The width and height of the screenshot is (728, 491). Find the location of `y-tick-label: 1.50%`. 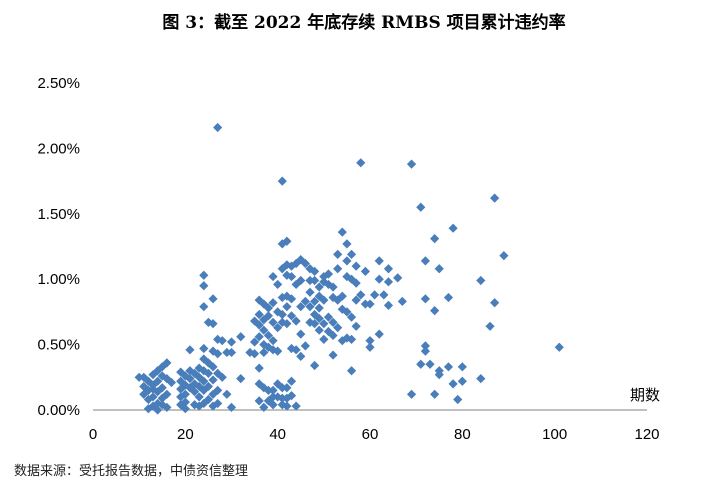

y-tick-label: 1.50% is located at coordinates (58, 214).